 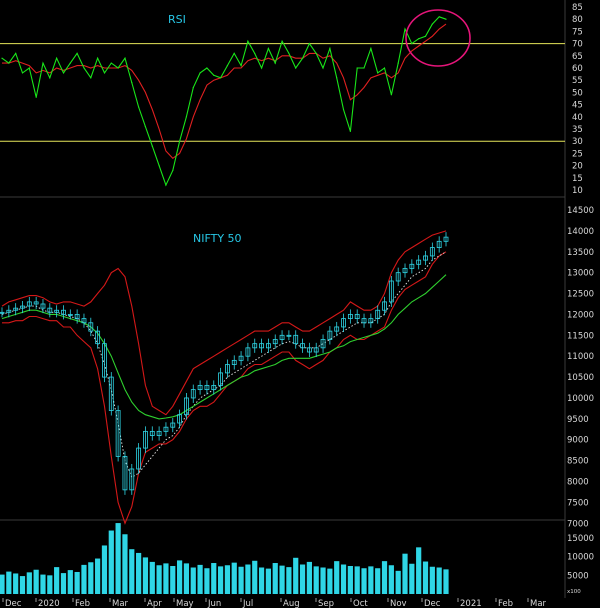 What do you see at coordinates (578, 524) in the screenshot?
I see `price-y-tick: 7000` at bounding box center [578, 524].